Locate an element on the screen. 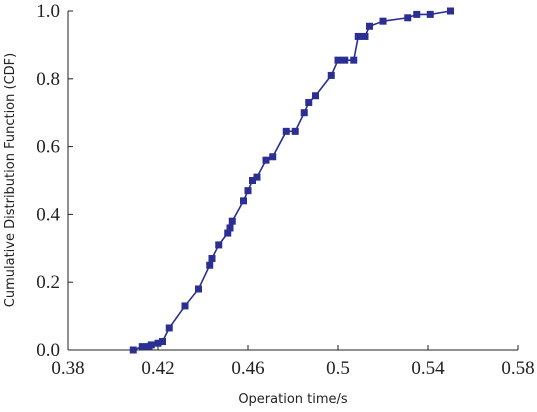  x-tick-label: 0.54 is located at coordinates (428, 368).